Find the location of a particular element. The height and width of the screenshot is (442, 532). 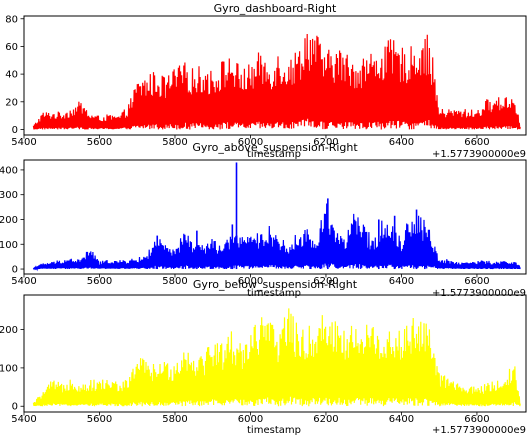

chart-title: Gyro_below_suspension-Right is located at coordinates (275, 284).